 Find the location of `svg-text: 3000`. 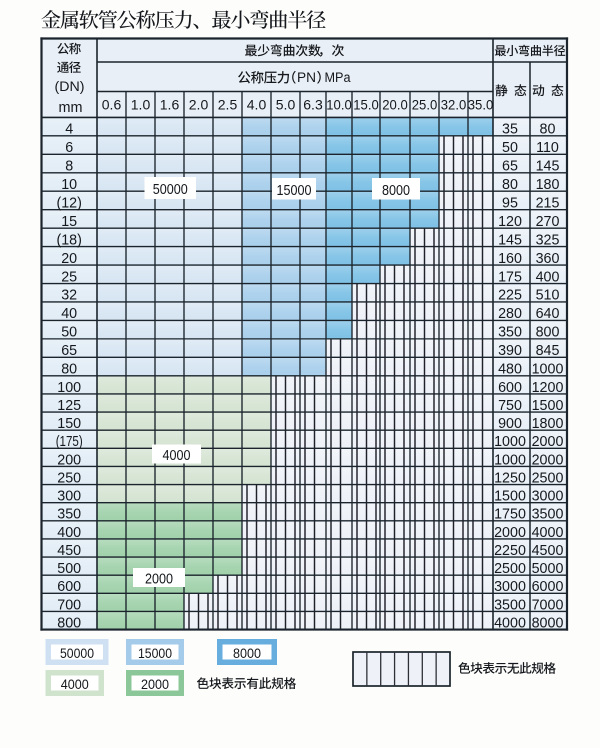

svg-text: 3000 is located at coordinates (548, 497).